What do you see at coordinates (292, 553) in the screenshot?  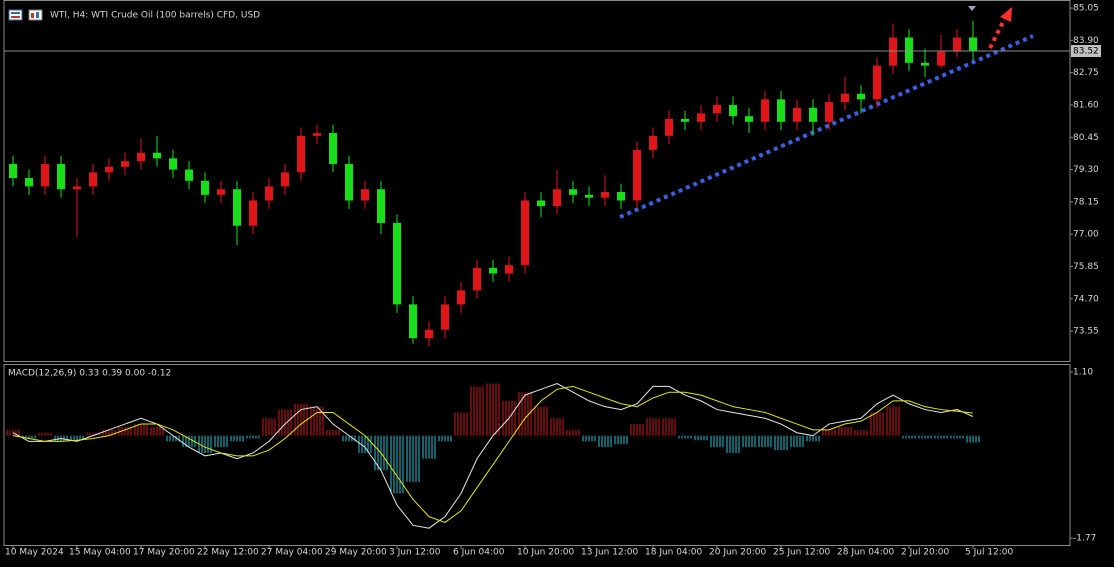 I see `x-tick-label: 27 May 04:00` at bounding box center [292, 553].